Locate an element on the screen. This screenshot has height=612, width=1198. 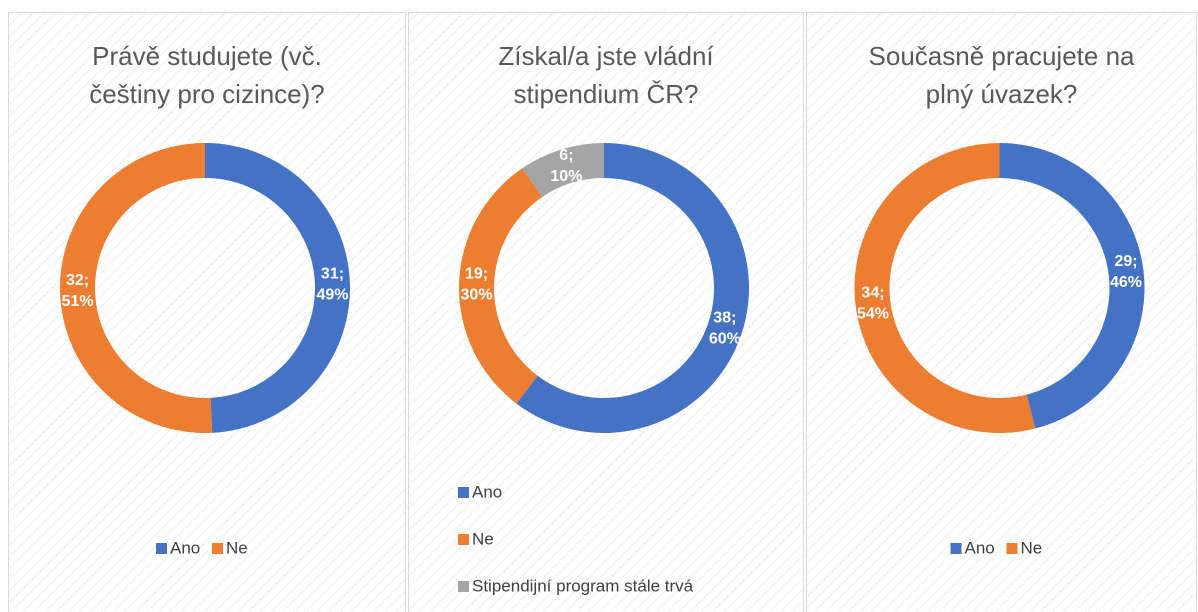
data-label: 49% is located at coordinates (332, 295).